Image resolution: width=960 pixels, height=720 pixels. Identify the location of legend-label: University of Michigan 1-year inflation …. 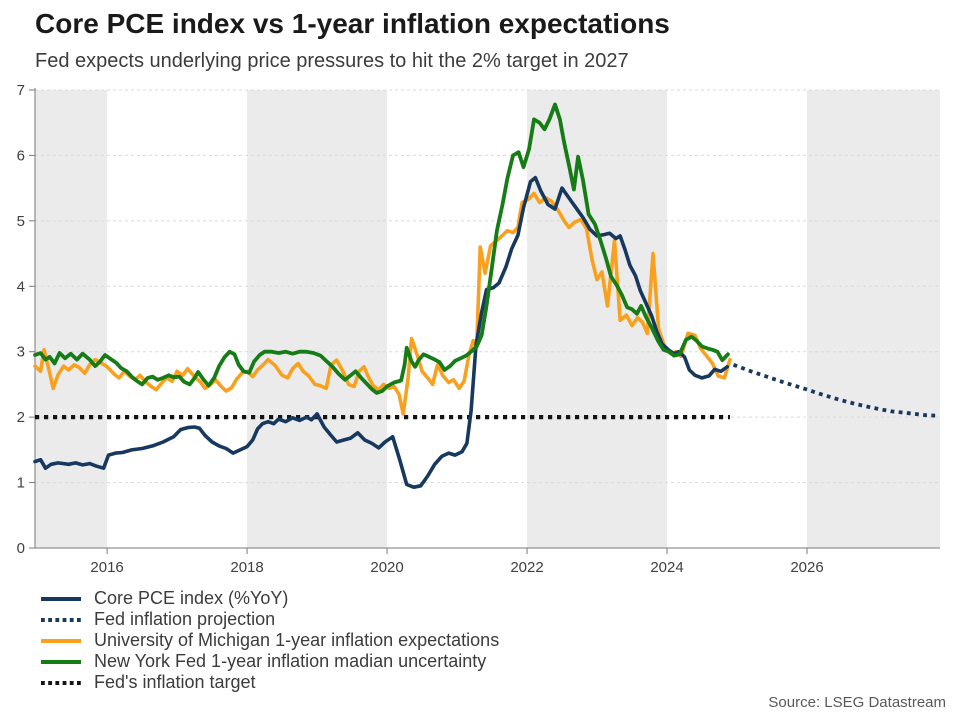
(297, 640).